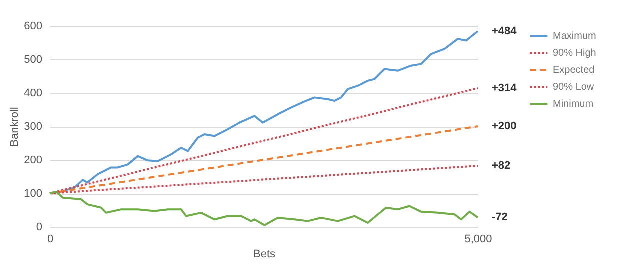 The height and width of the screenshot is (275, 640). Describe the element at coordinates (478, 240) in the screenshot. I see `x-tick-label: 5,000` at that location.